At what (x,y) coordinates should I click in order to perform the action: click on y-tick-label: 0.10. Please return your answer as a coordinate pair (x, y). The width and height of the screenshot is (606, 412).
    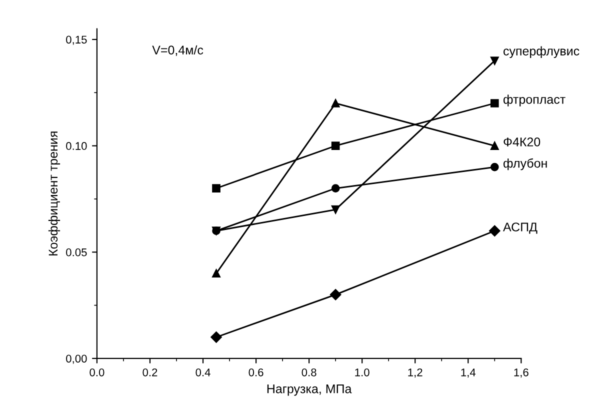
    Looking at the image, I should click on (76, 146).